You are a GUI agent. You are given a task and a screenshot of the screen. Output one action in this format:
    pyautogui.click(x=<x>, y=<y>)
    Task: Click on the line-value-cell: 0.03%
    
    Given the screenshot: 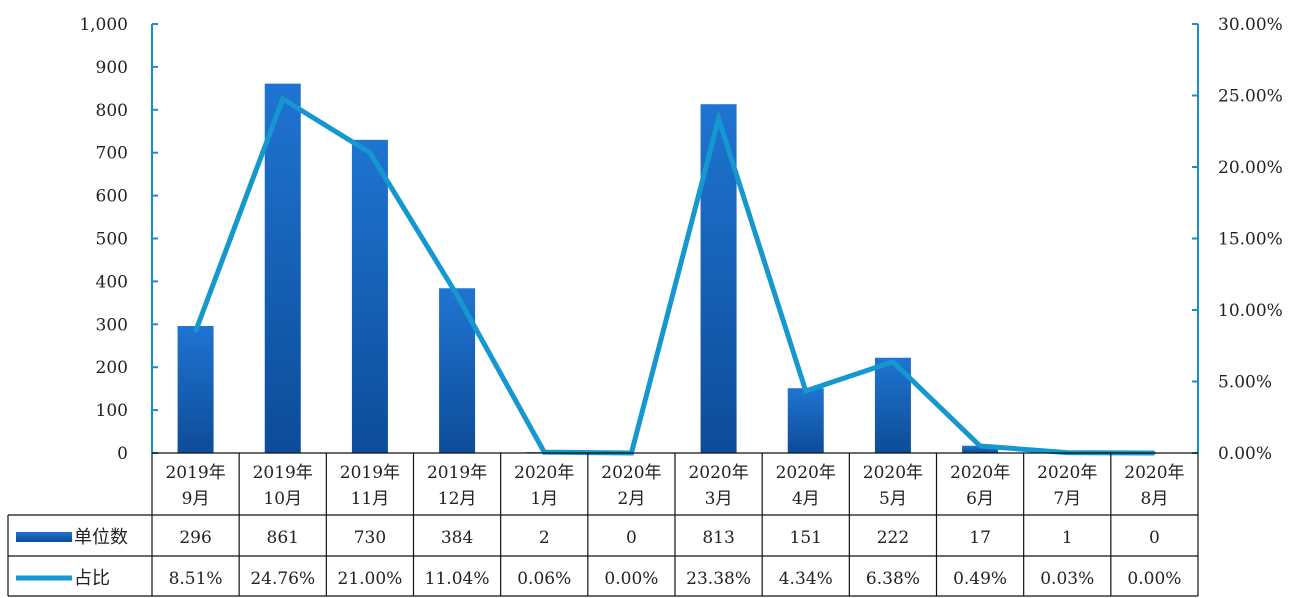 What is the action you would take?
    pyautogui.click(x=1067, y=579)
    